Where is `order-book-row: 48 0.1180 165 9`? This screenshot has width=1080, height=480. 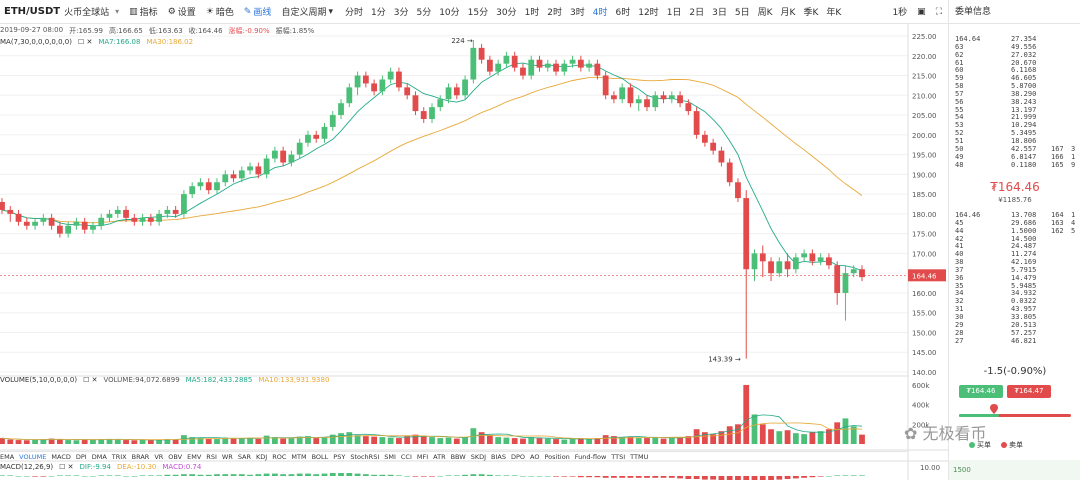 order-book-row: 48 0.1180 165 9 is located at coordinates (1015, 164).